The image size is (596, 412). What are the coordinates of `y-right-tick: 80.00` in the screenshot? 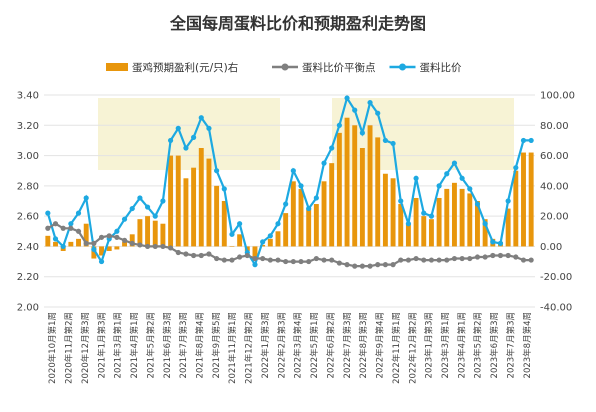 It's located at (554, 126).